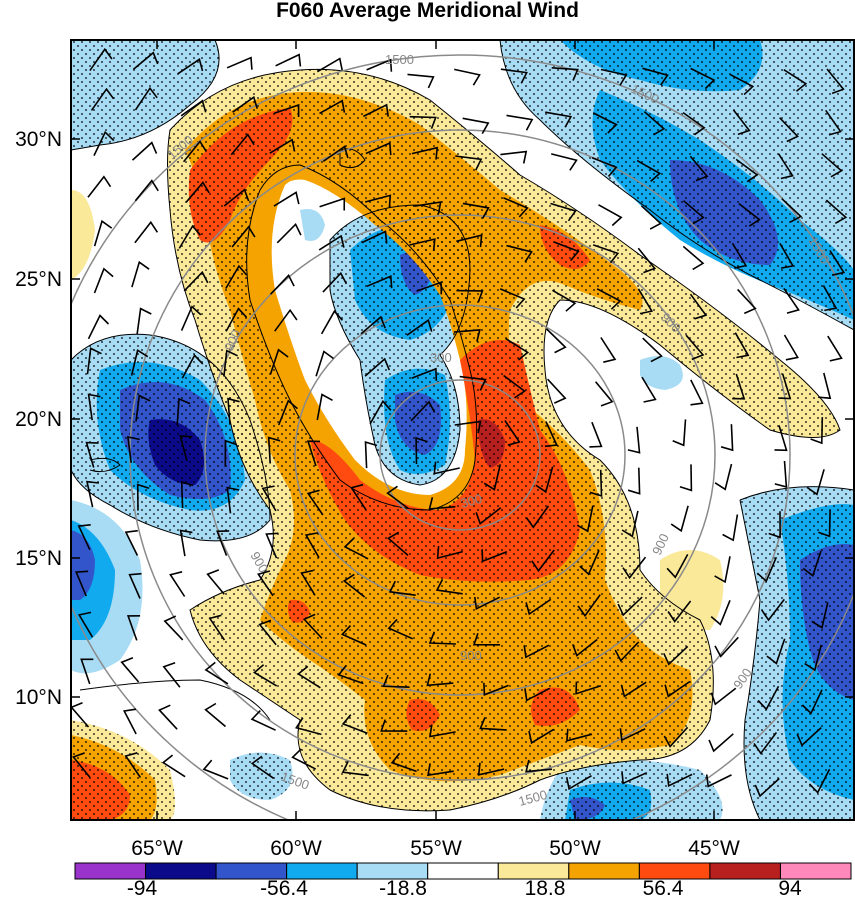 The height and width of the screenshot is (900, 855). What do you see at coordinates (471, 655) in the screenshot?
I see `contour-label: 900` at bounding box center [471, 655].